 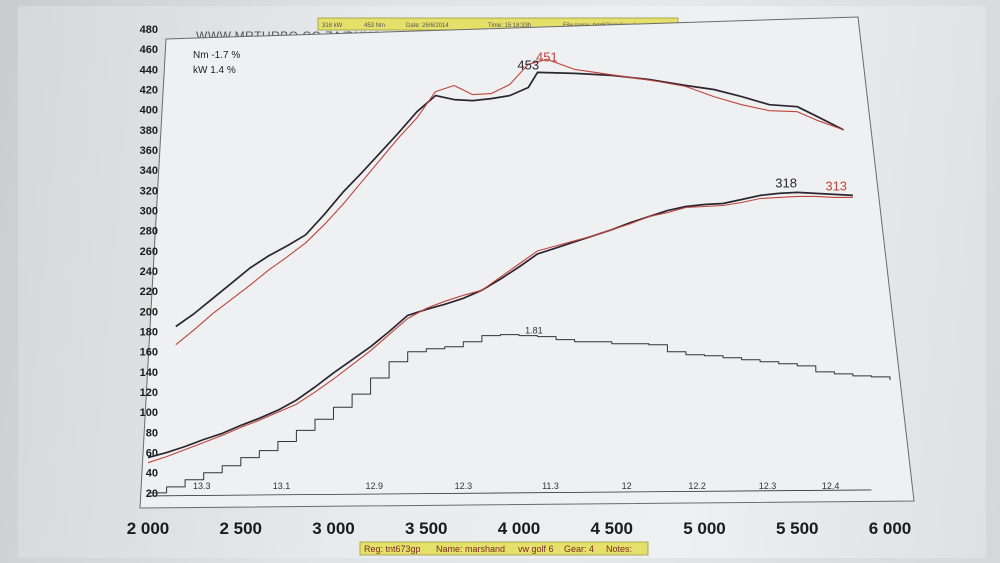 I want to click on x-tick-label: 2 000, so click(x=148, y=528).